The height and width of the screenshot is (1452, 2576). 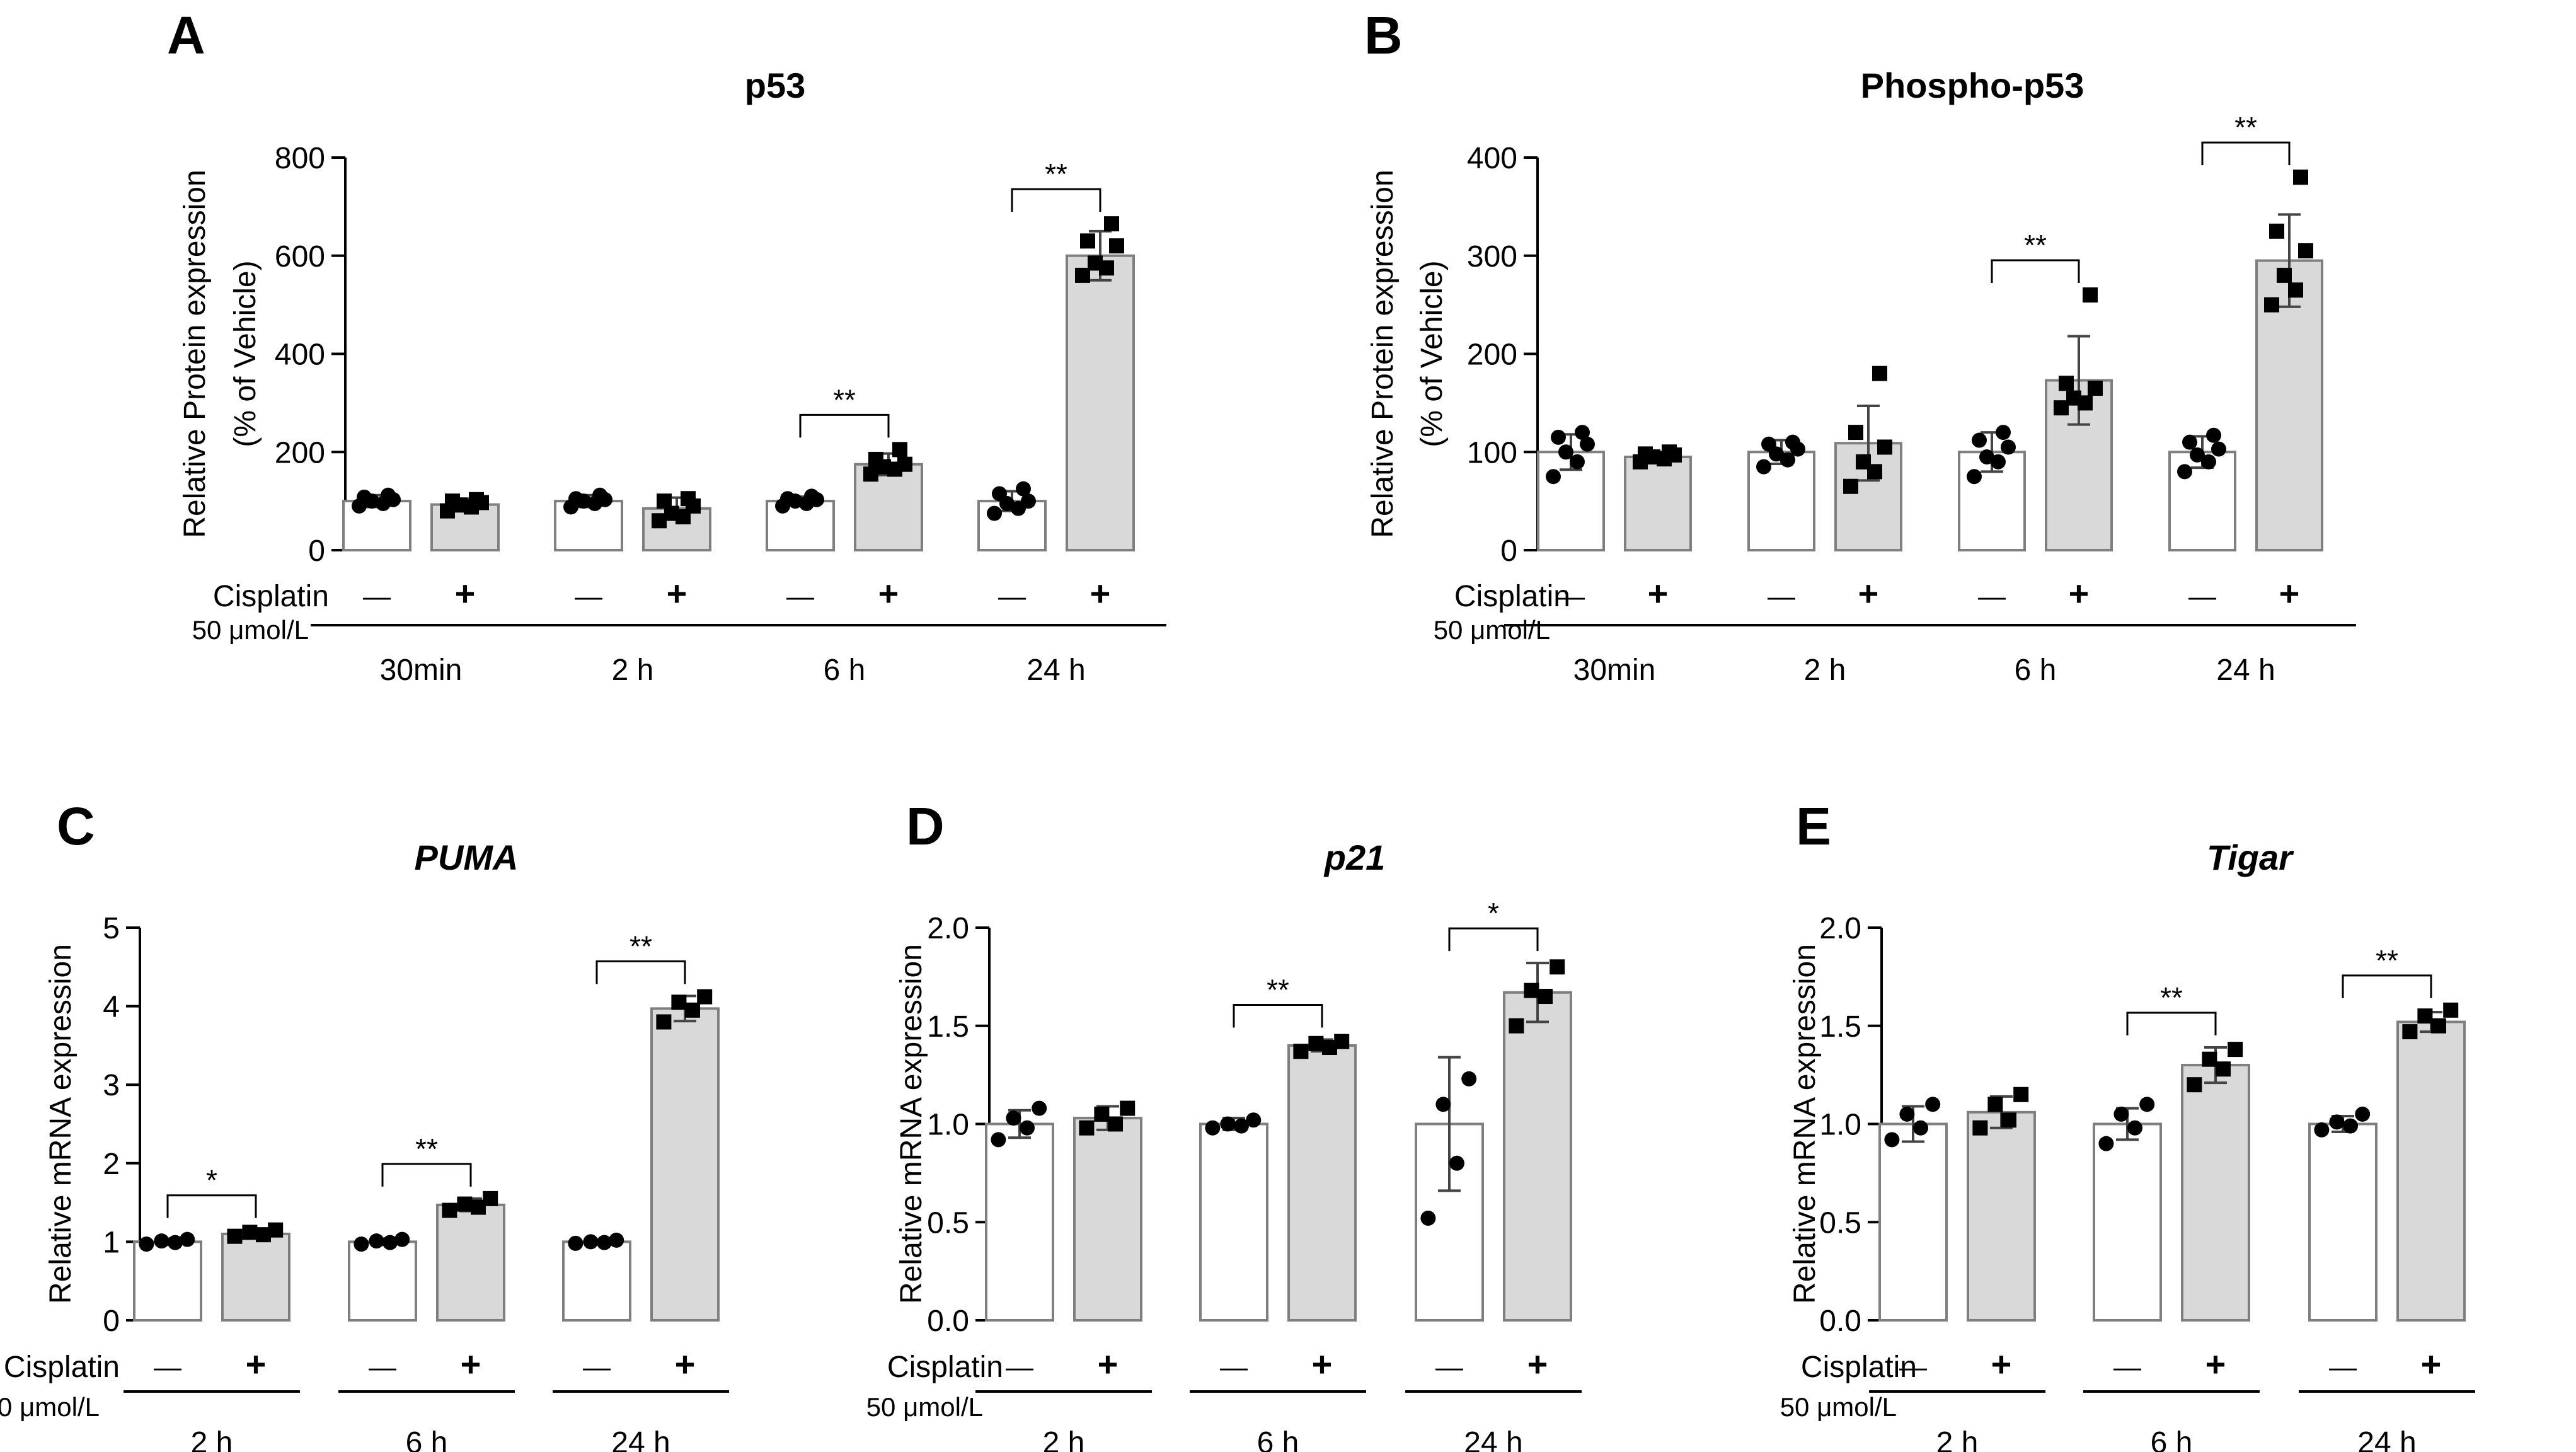 I want to click on group-label: 24 h, so click(x=1055, y=671).